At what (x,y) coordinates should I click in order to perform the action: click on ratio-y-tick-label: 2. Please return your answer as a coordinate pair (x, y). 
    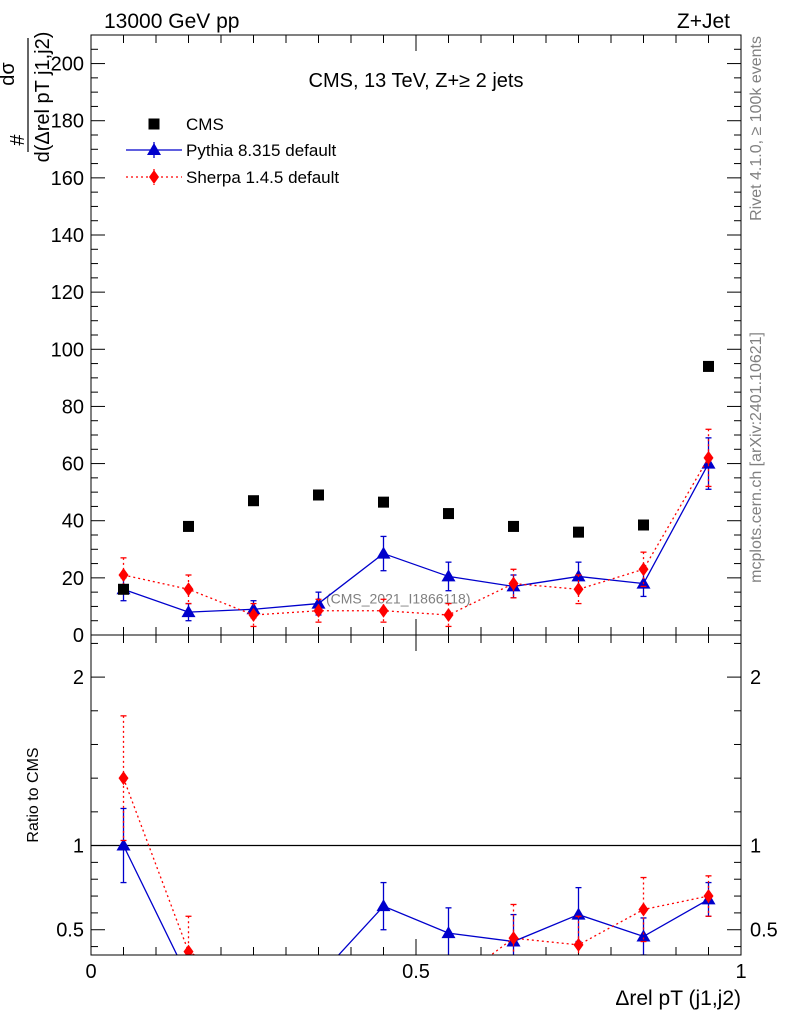
    Looking at the image, I should click on (78, 678).